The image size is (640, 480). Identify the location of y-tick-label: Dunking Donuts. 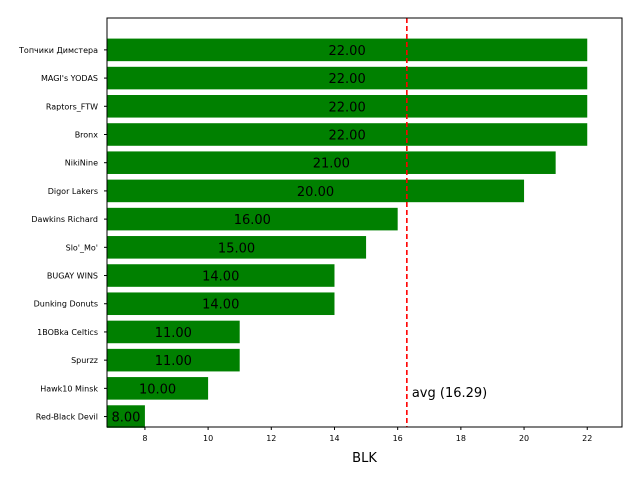
(66, 304).